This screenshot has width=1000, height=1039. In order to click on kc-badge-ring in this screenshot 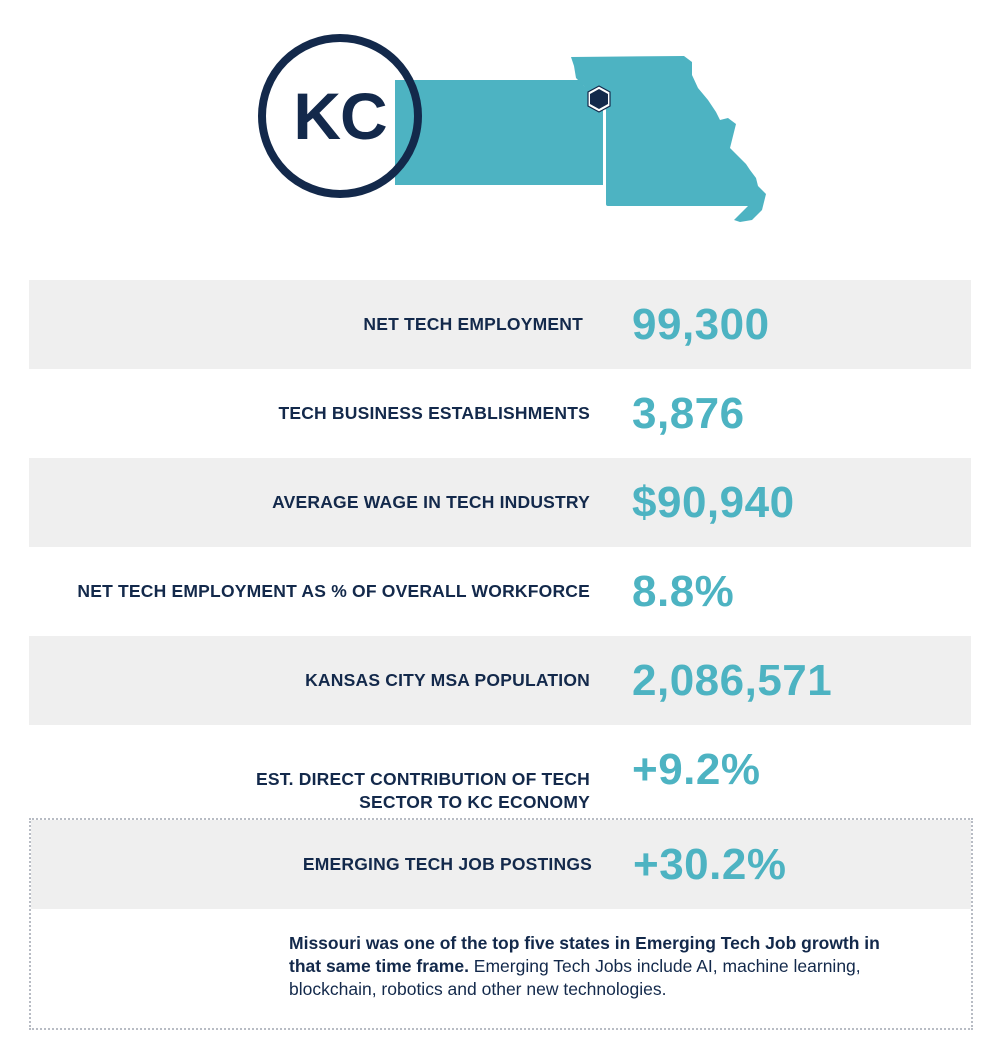, I will do `click(340, 116)`.